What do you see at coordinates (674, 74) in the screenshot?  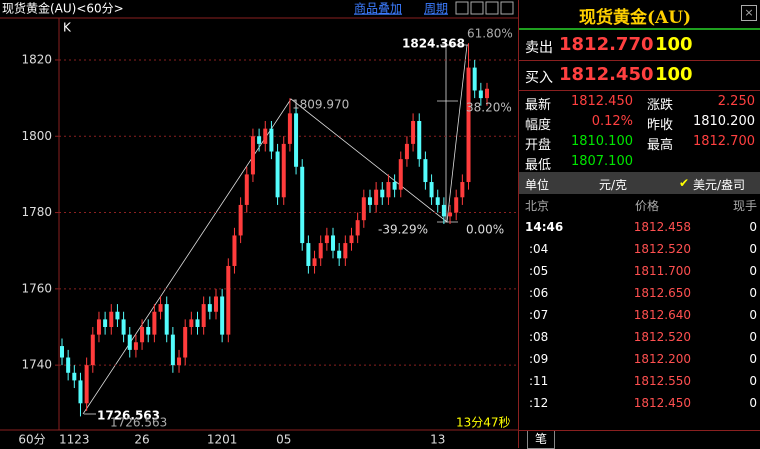 I see `bid-volume: 100` at bounding box center [674, 74].